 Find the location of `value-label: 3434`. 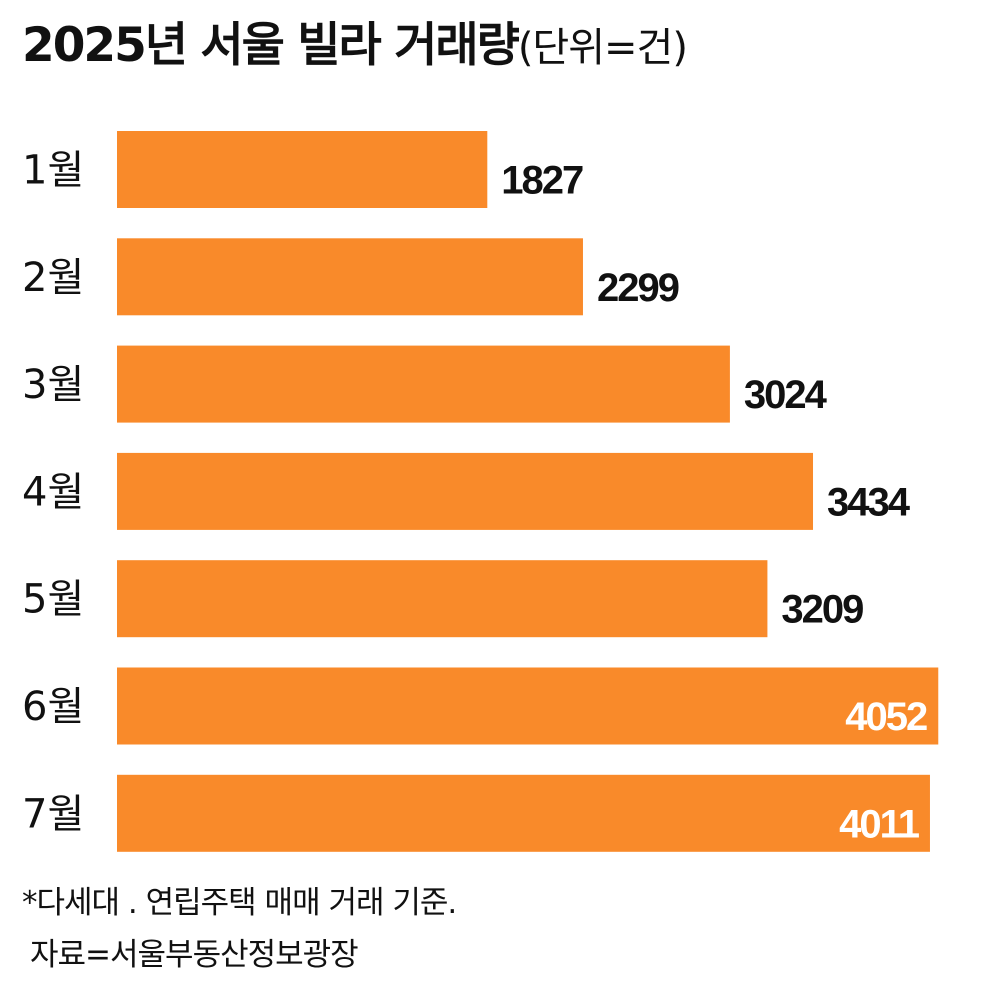

value-label: 3434 is located at coordinates (869, 502).